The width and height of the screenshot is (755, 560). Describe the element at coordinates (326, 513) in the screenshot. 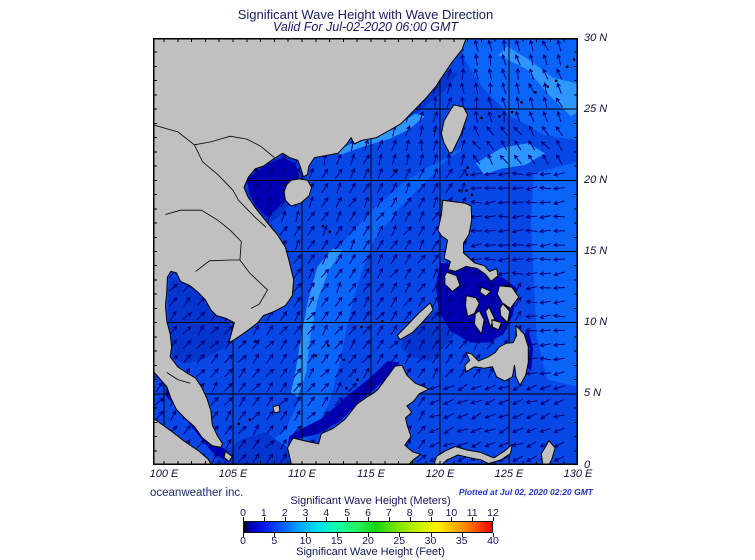

I see `colorbar-meters-tick: 4` at that location.